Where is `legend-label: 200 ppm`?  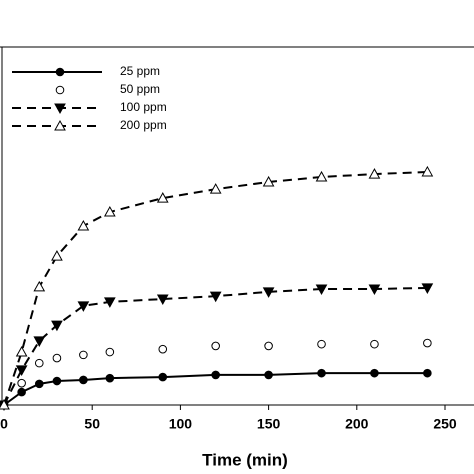 legend-label: 200 ppm is located at coordinates (143, 125).